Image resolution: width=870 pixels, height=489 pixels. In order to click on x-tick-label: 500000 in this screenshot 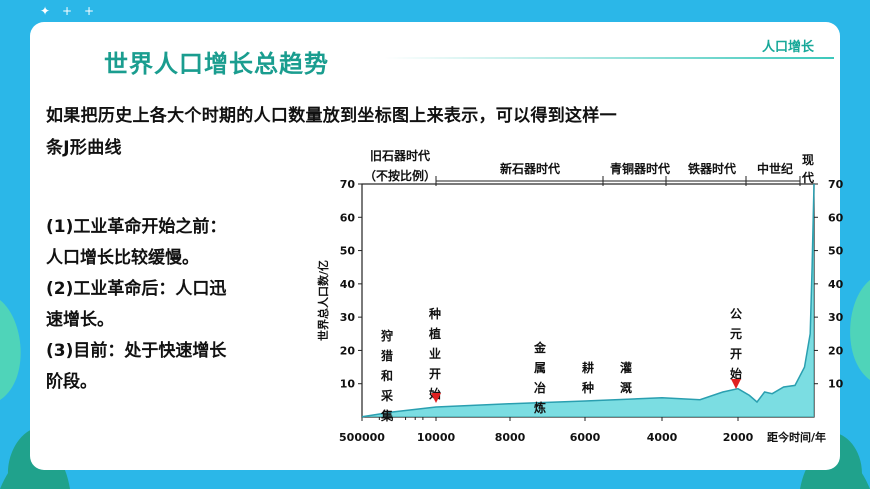, I will do `click(362, 437)`.